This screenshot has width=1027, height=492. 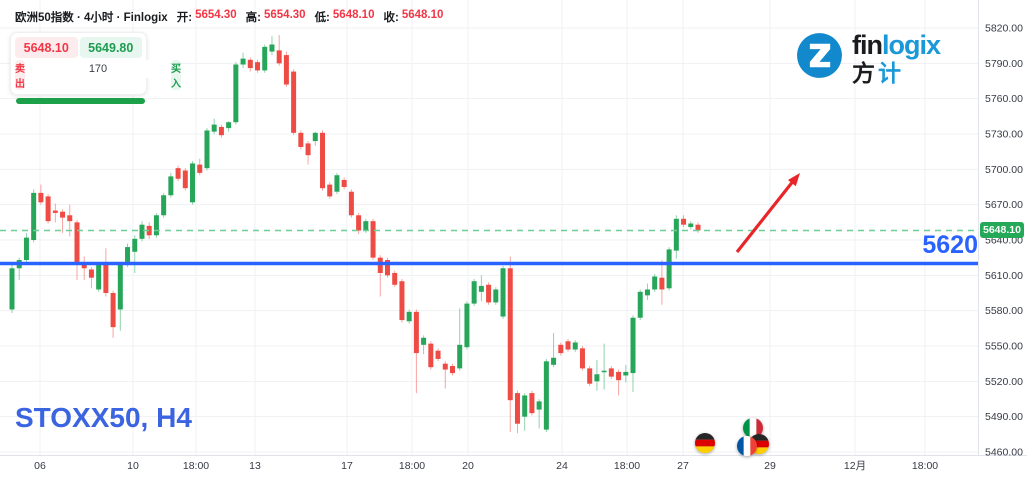 I want to click on svg-text: 5670.00, so click(x=1004, y=205).